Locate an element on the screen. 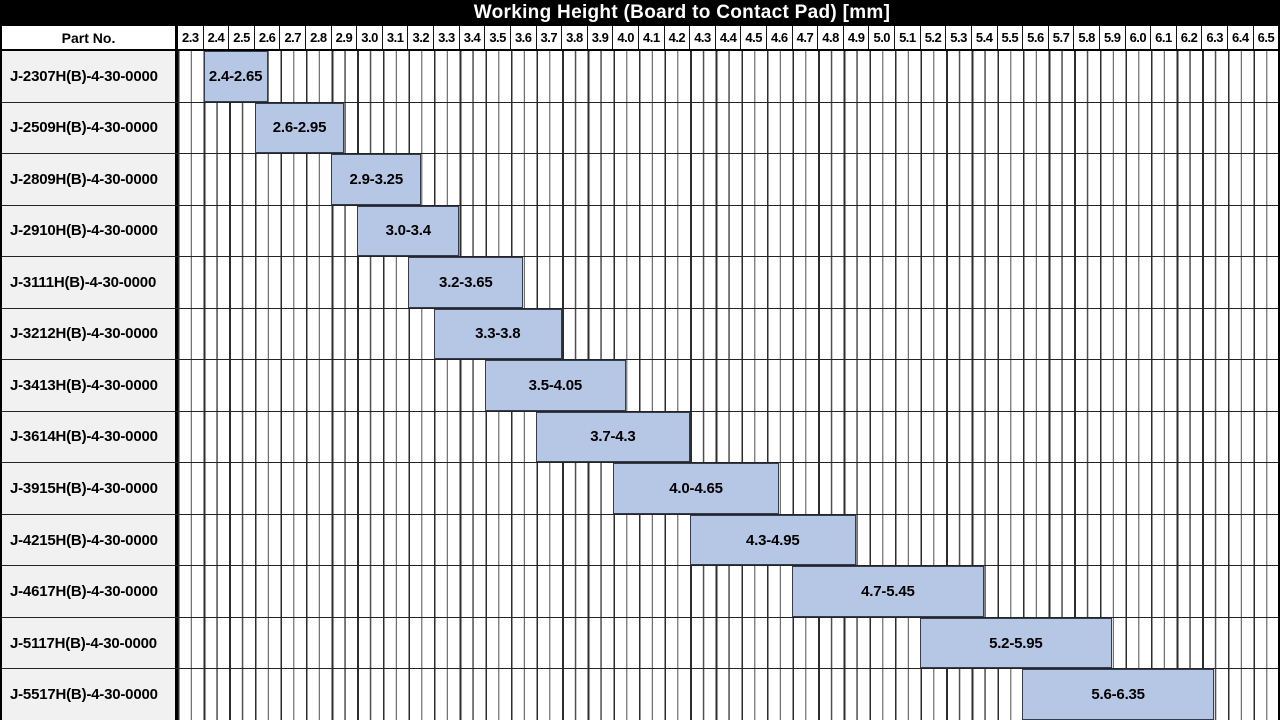 Image resolution: width=1280 pixels, height=720 pixels. range-bar-label: 3.3-3.8 is located at coordinates (498, 334).